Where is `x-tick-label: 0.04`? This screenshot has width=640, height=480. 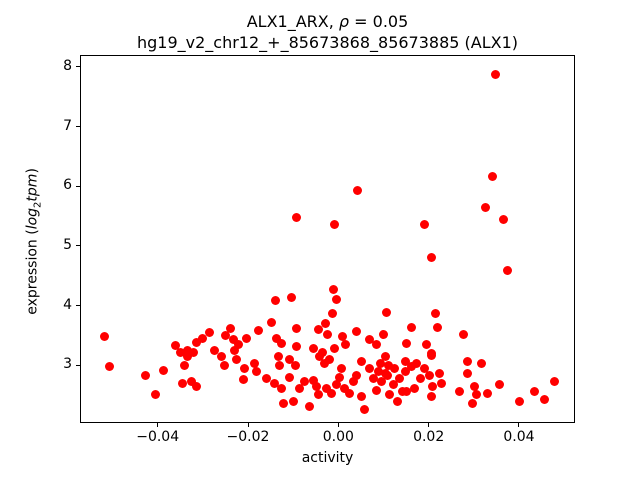 x-tick-label: 0.04 is located at coordinates (519, 437).